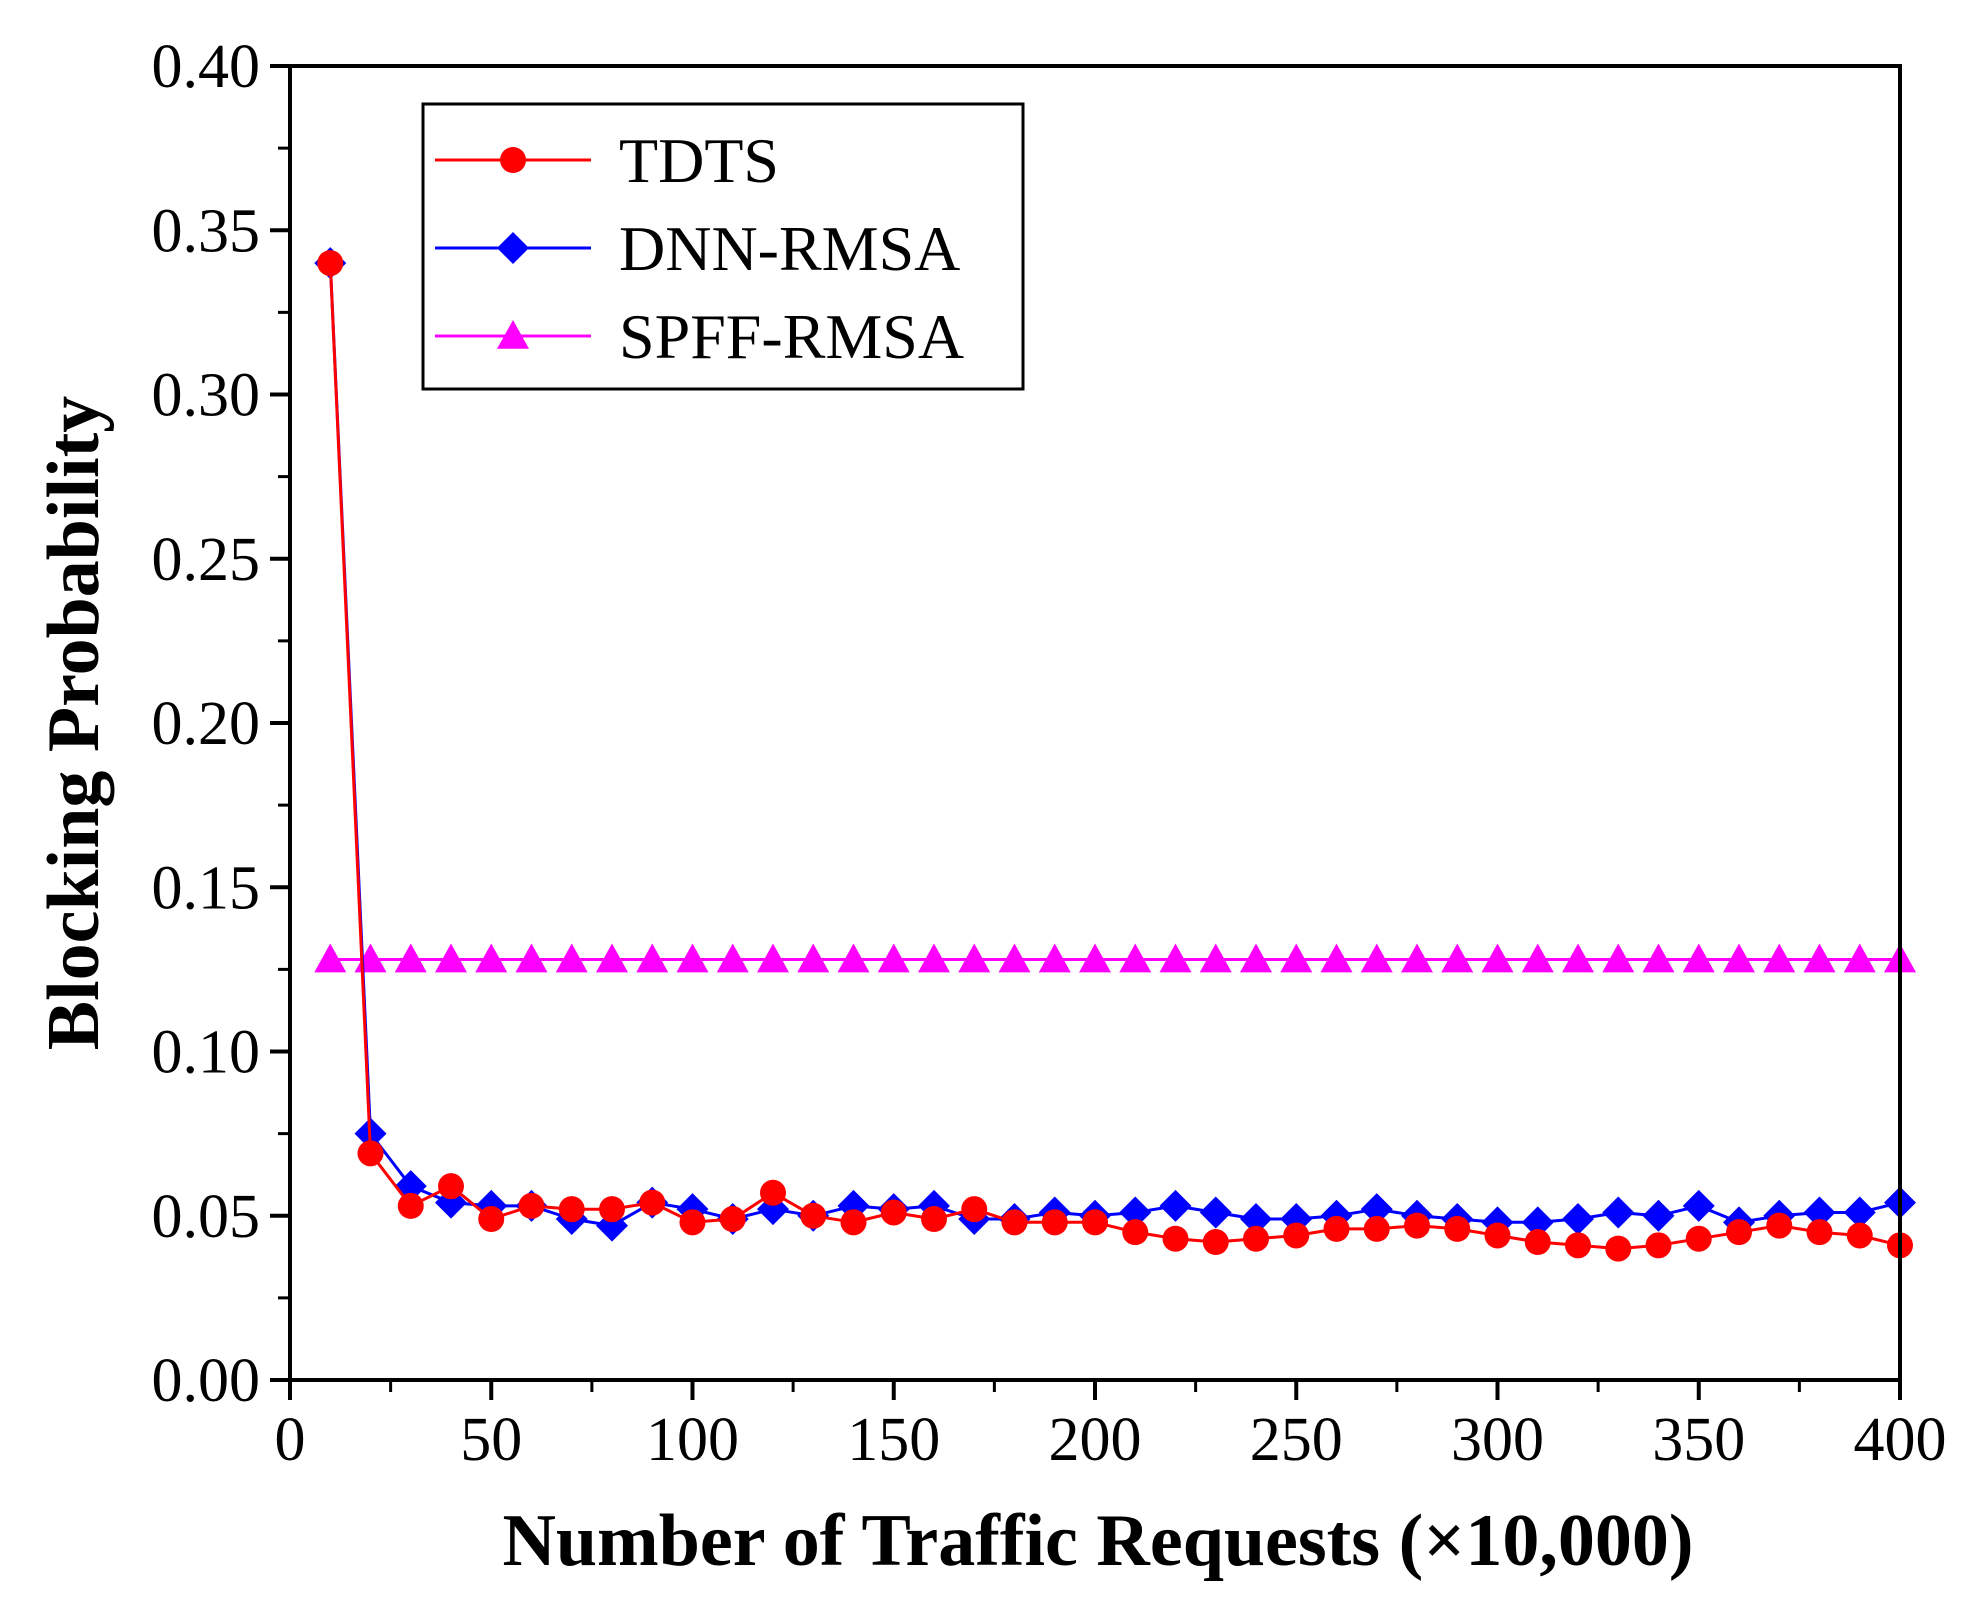 Image resolution: width=1970 pixels, height=1598 pixels. I want to click on y-axis-title: Blocking Probability, so click(74, 723).